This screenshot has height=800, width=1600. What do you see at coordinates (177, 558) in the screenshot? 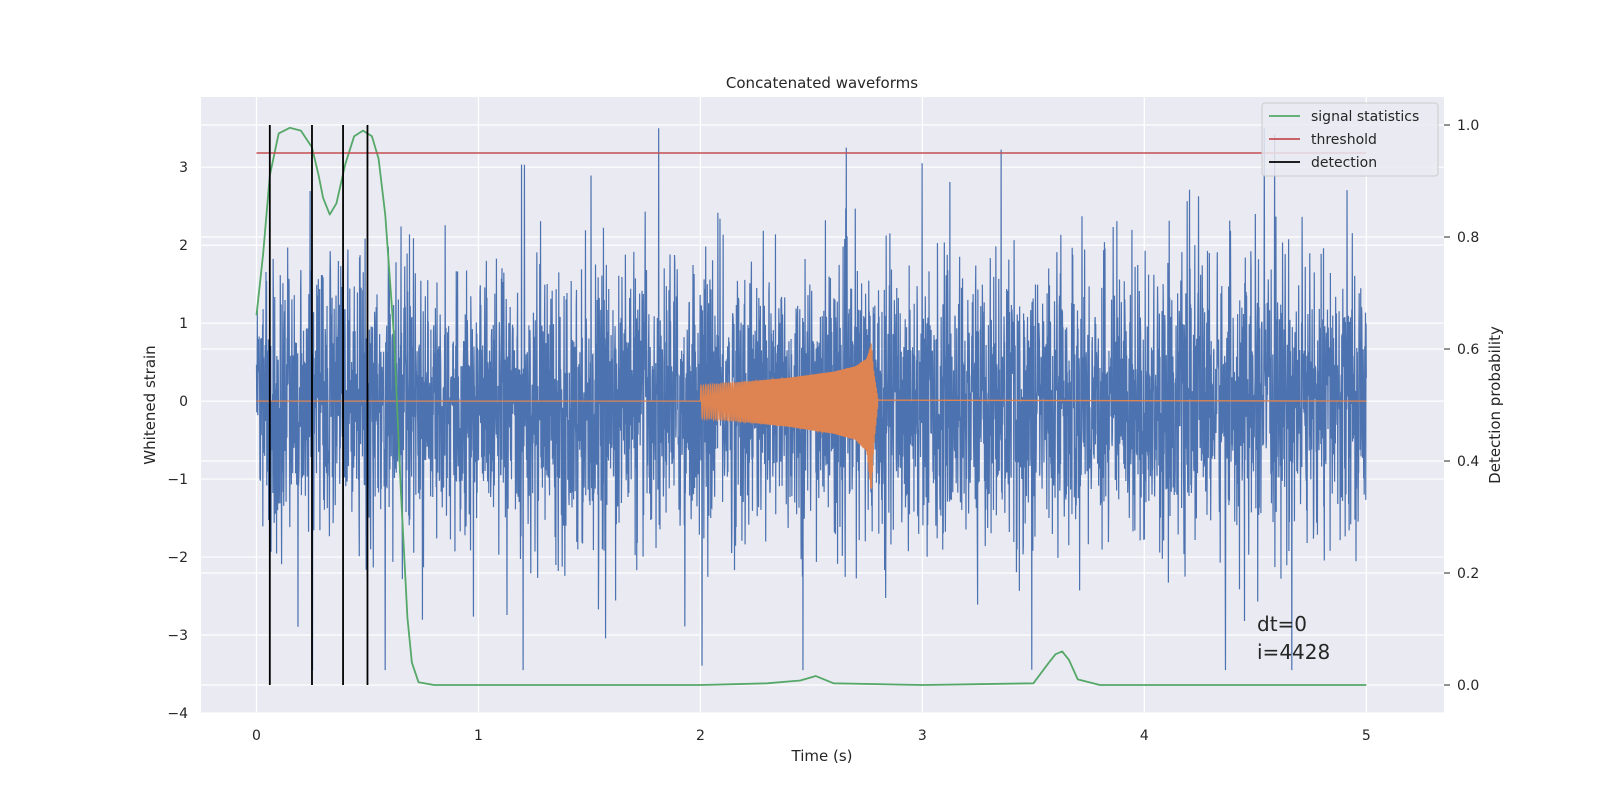
I see `y-tick-label-left: −2` at bounding box center [177, 558].